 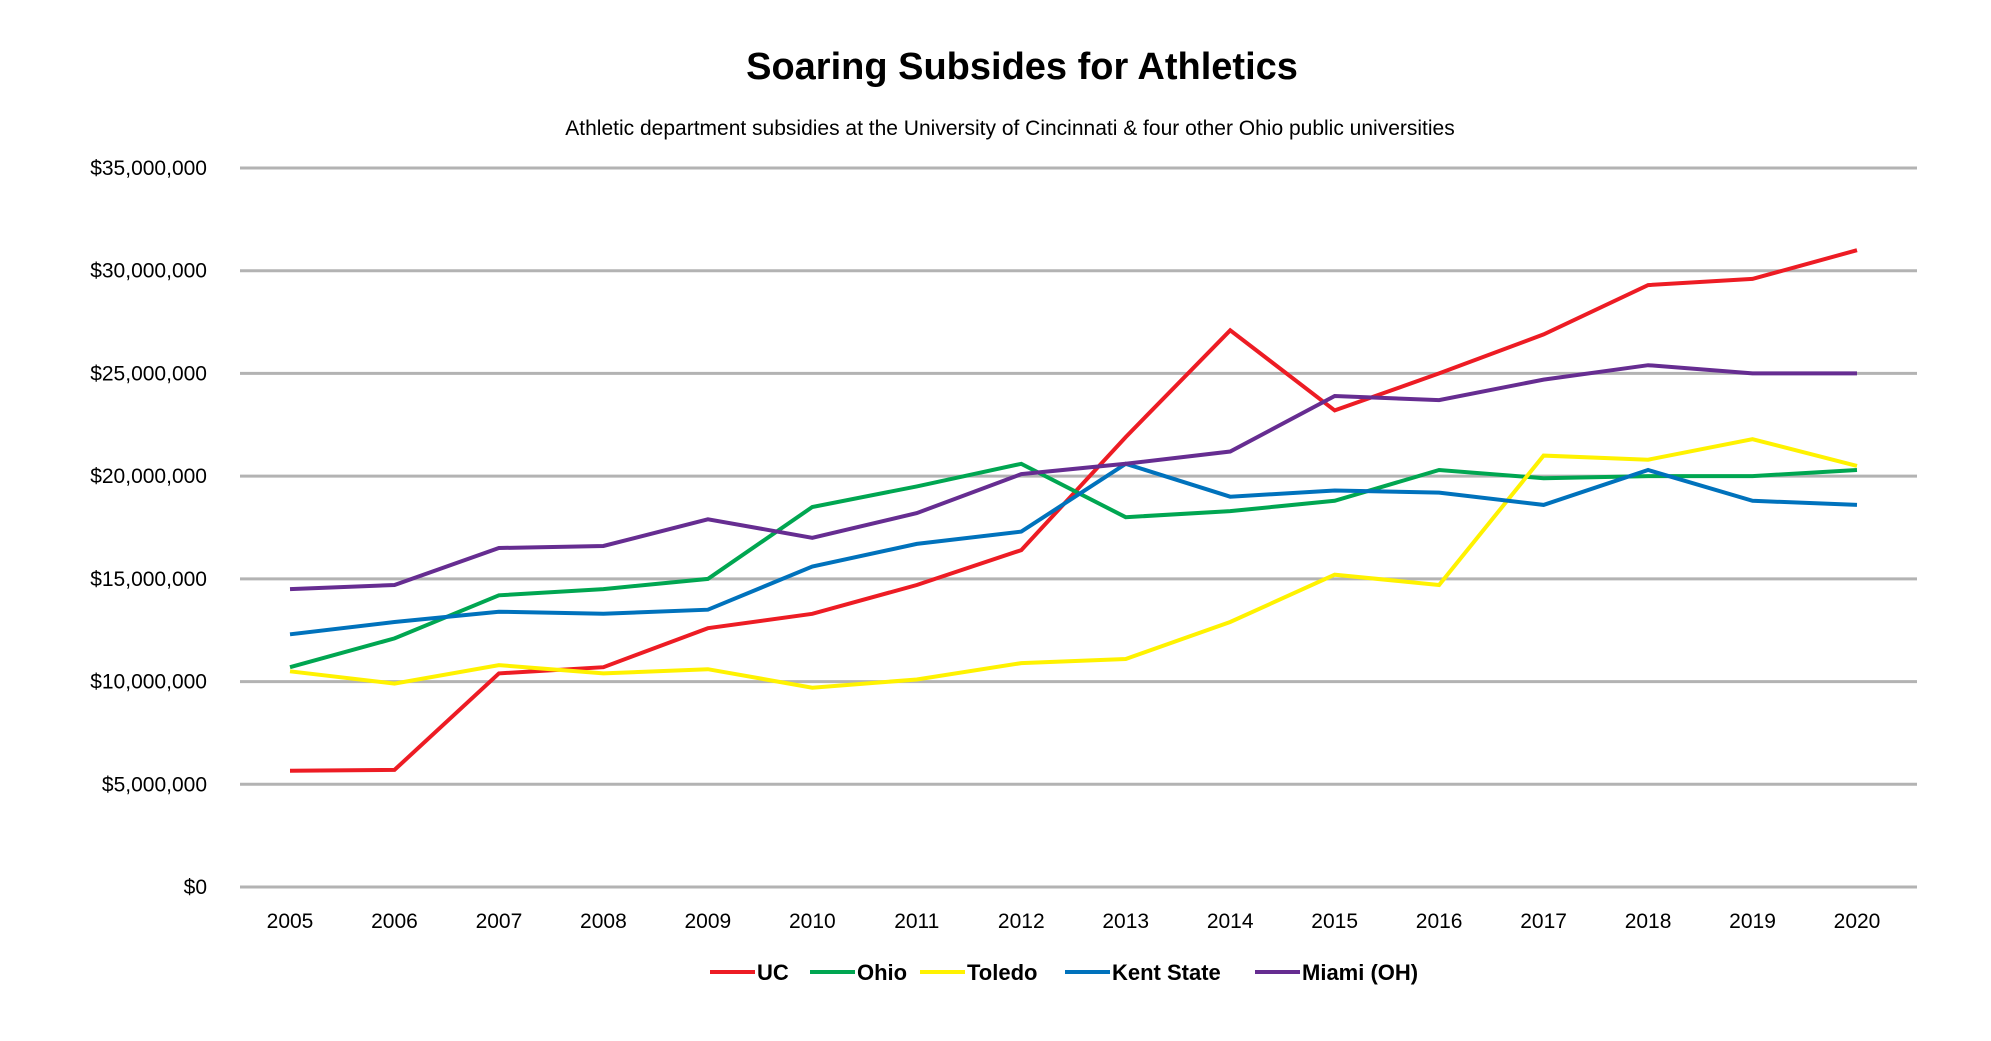 What do you see at coordinates (394, 921) in the screenshot?
I see `x-tick-label: 2006` at bounding box center [394, 921].